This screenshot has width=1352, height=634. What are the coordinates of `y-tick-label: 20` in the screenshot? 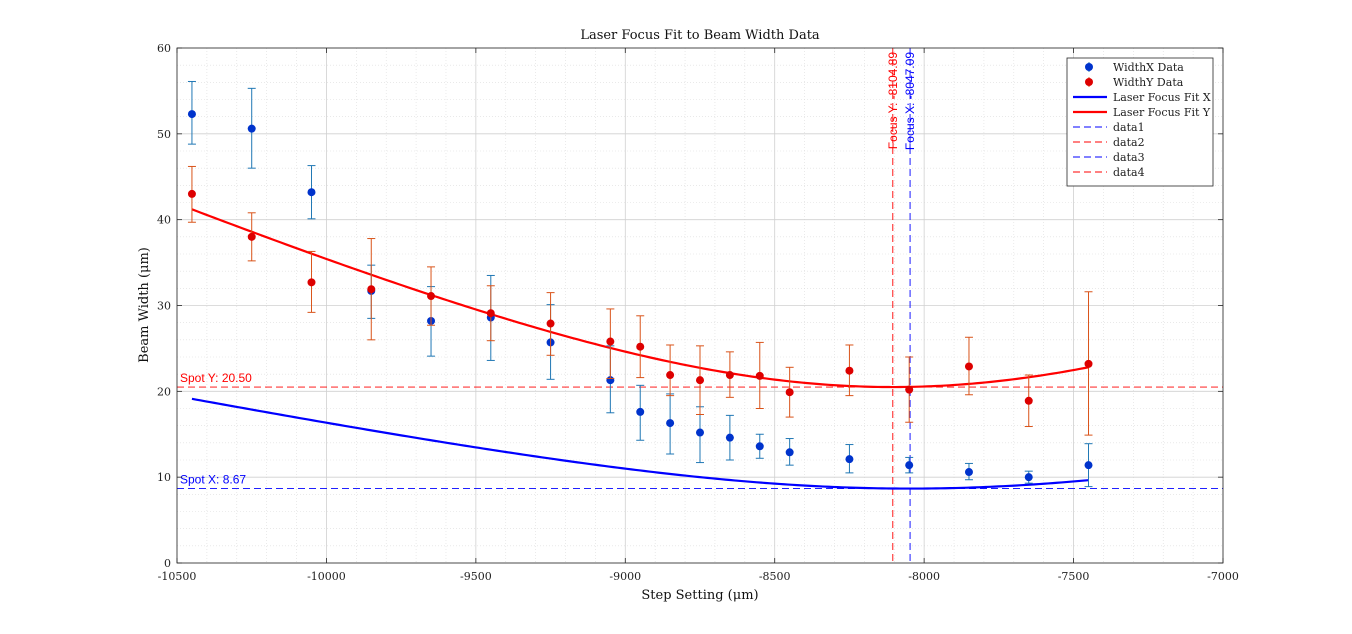 It's located at (164, 391).